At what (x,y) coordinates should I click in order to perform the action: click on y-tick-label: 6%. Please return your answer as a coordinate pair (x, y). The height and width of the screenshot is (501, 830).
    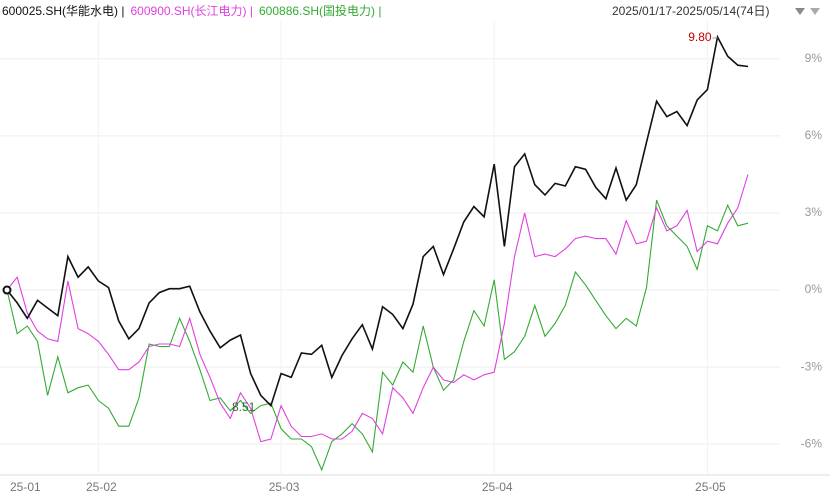
    Looking at the image, I should click on (814, 135).